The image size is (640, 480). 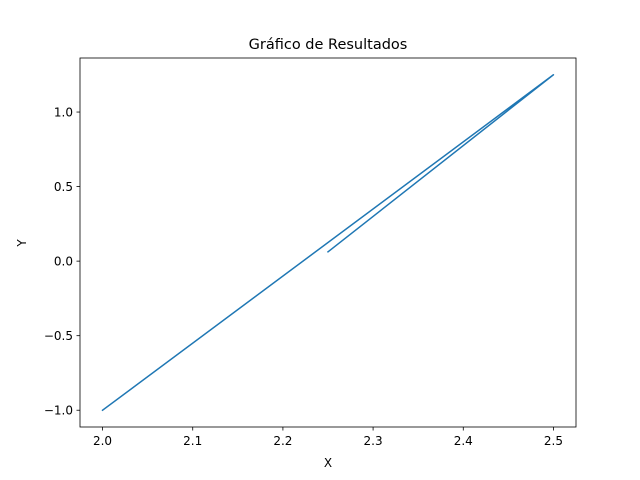 I want to click on chart-title: Gráfico de Resultados, so click(x=328, y=45).